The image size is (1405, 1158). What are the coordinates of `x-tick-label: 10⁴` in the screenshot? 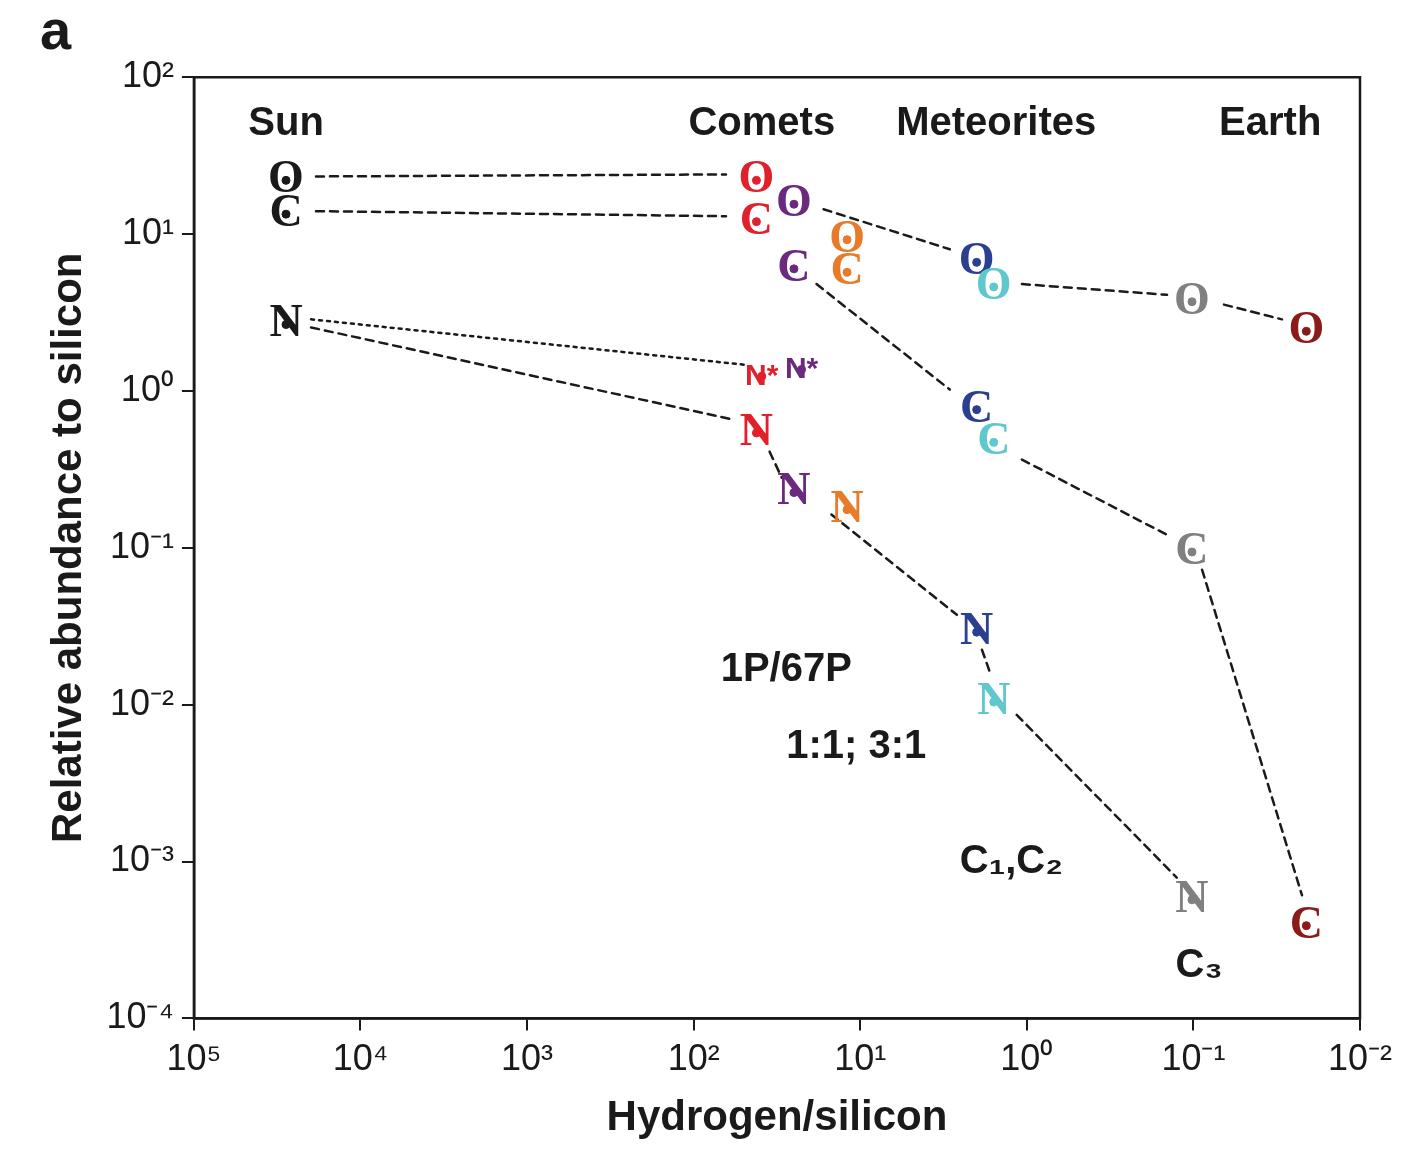 It's located at (360, 1057).